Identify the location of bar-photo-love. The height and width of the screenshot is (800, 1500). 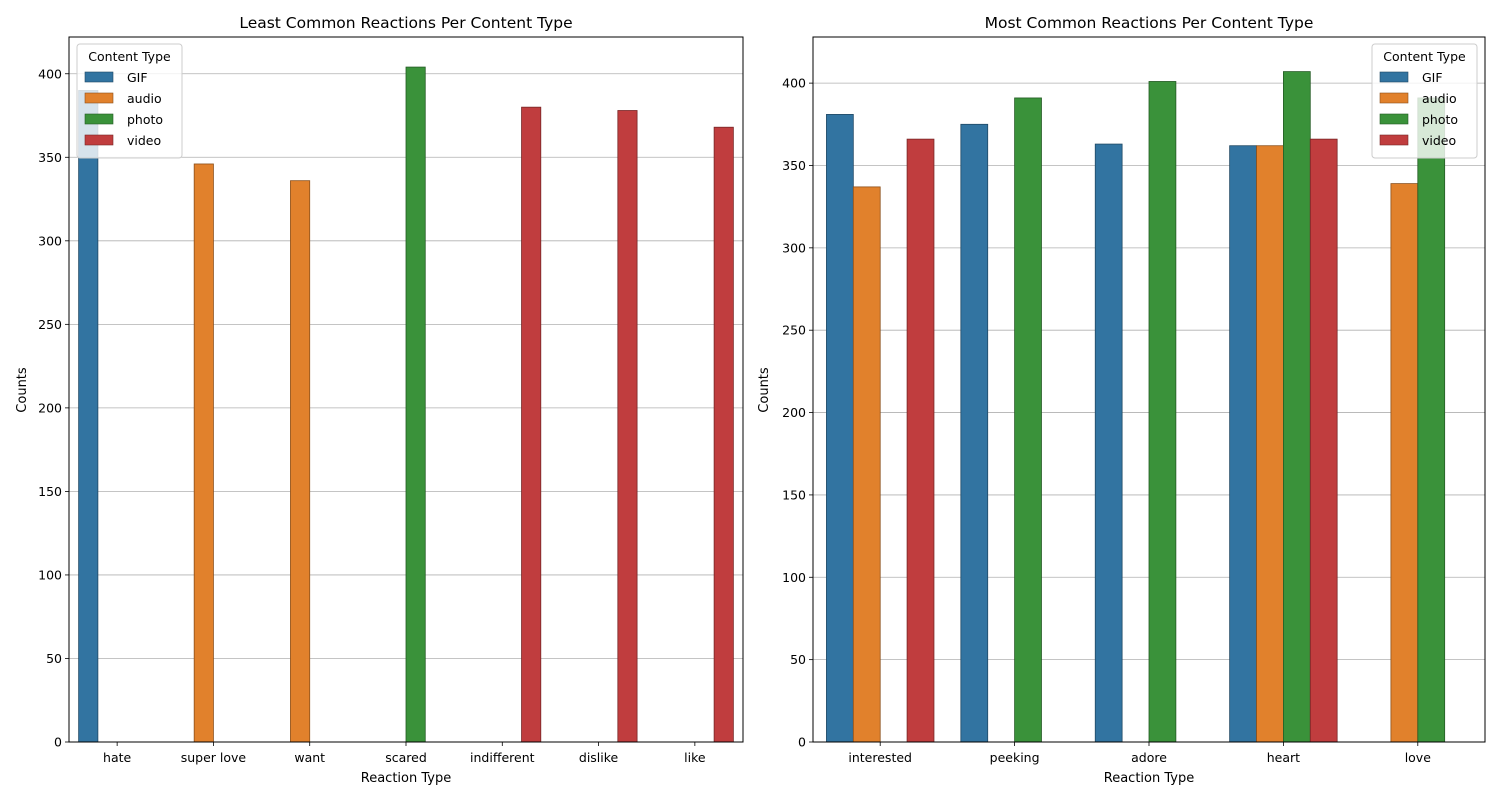
(1431, 420).